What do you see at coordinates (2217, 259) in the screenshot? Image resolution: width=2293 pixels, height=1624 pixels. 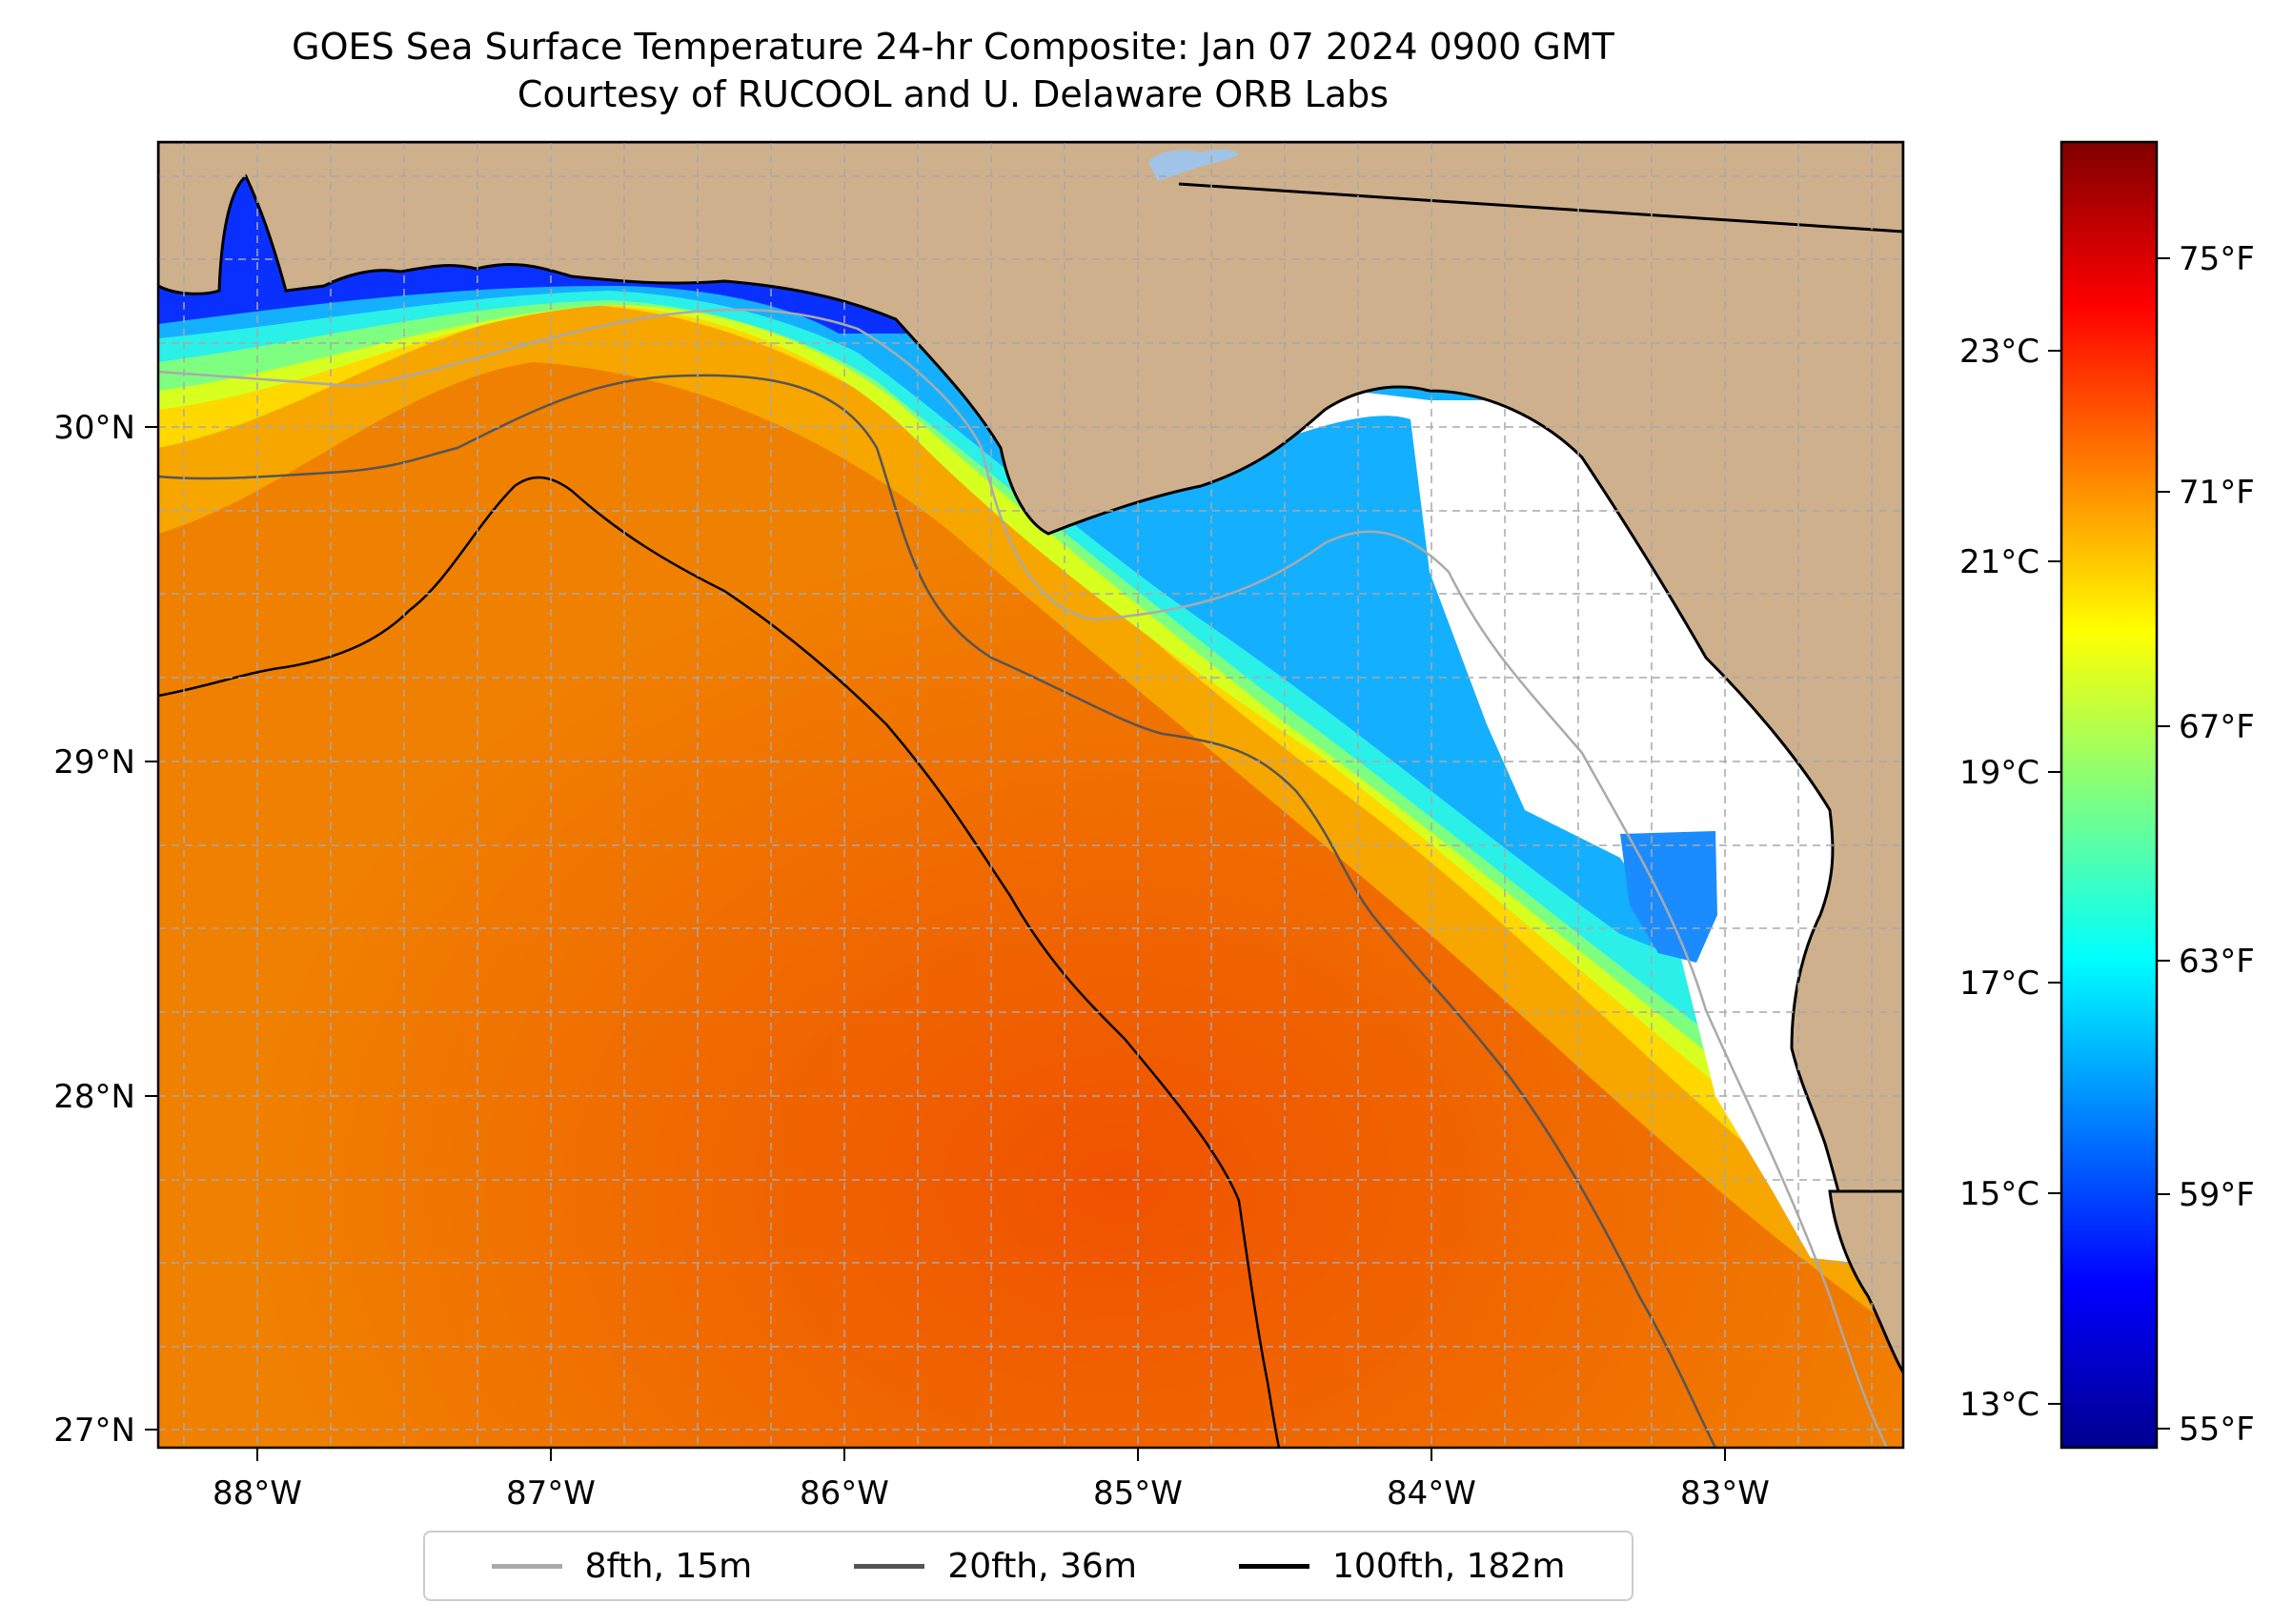 I see `cb-f-75: 75°F` at bounding box center [2217, 259].